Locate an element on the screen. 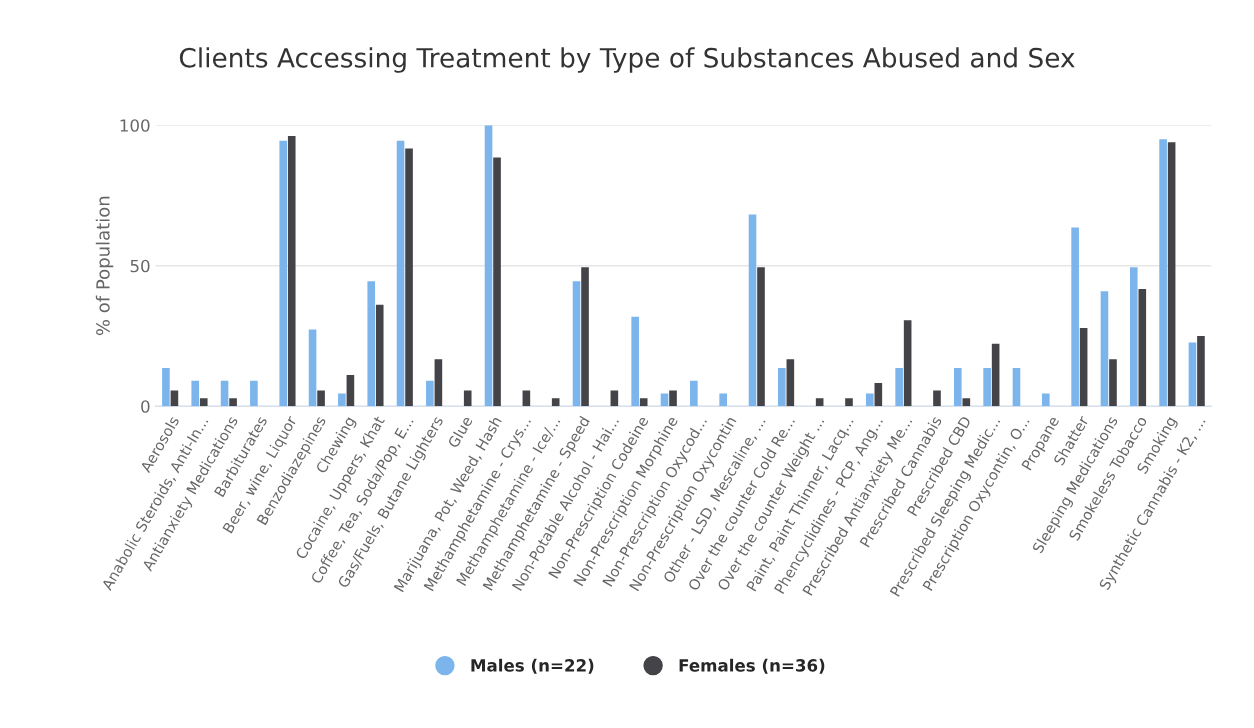 The width and height of the screenshot is (1254, 728). y-tick-label: 0 is located at coordinates (145, 406).